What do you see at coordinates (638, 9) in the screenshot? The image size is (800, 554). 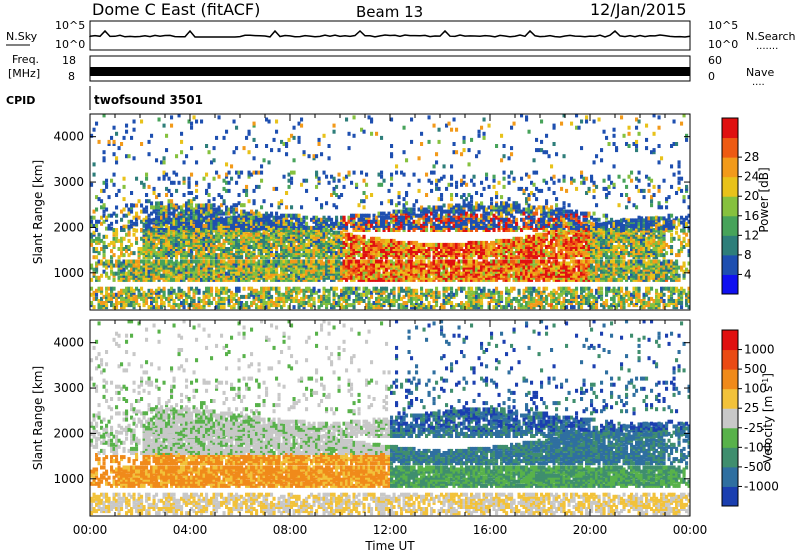 I see `date-label: 12/Jan/2015` at bounding box center [638, 9].